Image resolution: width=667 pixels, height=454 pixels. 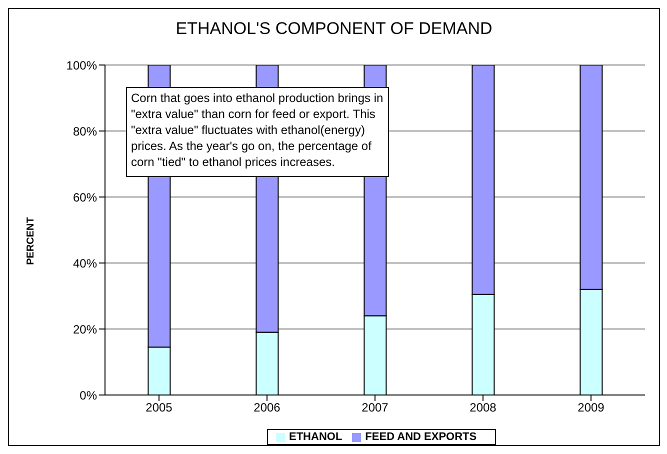 I want to click on annotation: Corn that goes into ethanol production brings in "extra value" than corn for feed or export. This "extra value" fluctuates with ethanol(energy) prices. As the year's go on, the percentage of corn "tied" to ethanol prices increases., so click(x=257, y=132).